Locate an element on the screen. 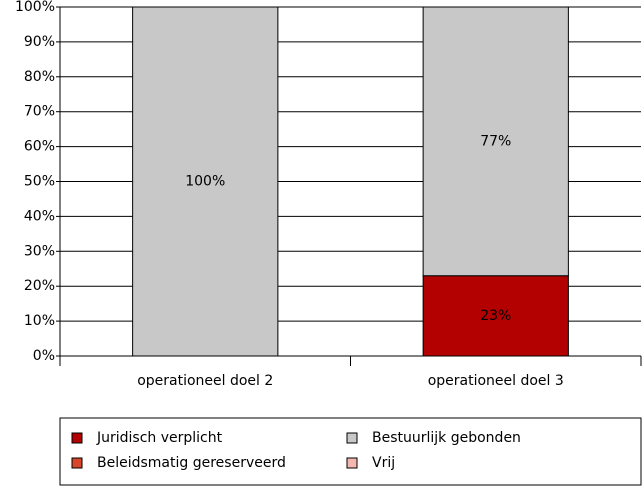 The width and height of the screenshot is (643, 487). x-tick-label: operationeel doel 3 is located at coordinates (496, 381).